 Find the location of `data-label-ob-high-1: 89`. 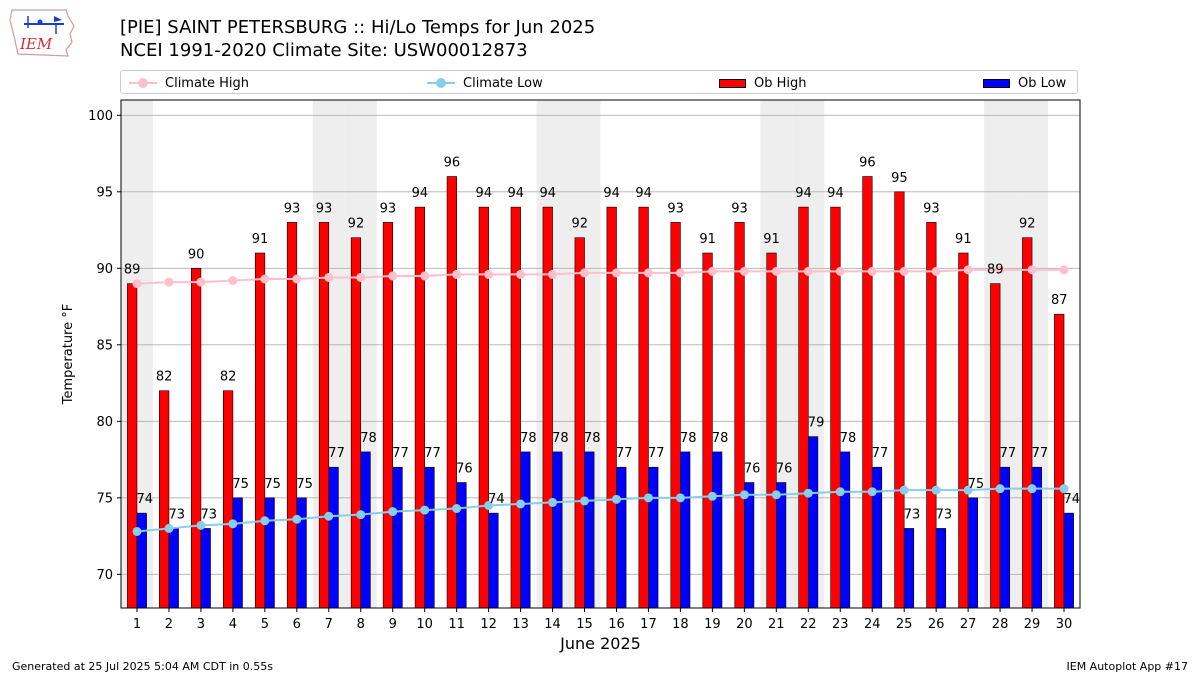

data-label-ob-high-1: 89 is located at coordinates (132, 270).